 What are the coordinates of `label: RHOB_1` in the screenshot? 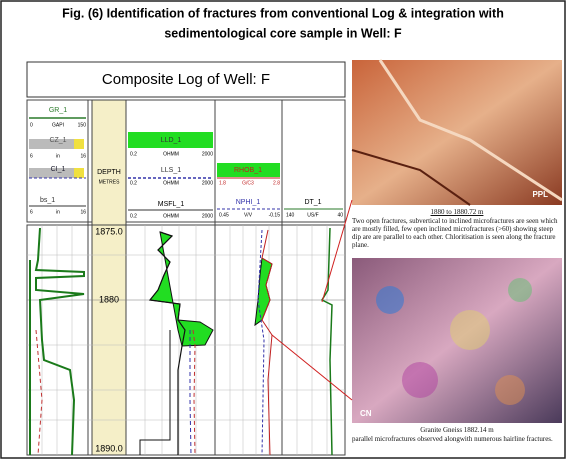 It's located at (248, 170).